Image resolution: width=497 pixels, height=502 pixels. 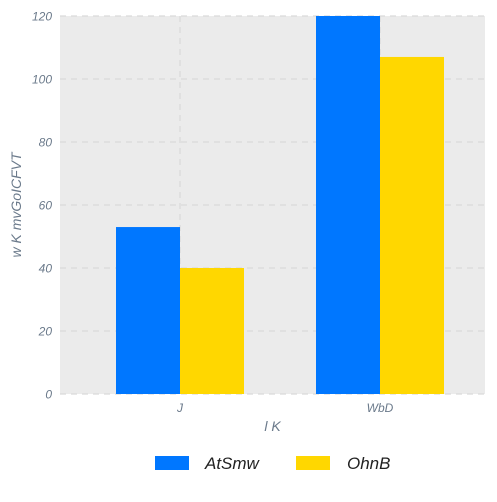 I want to click on bar-AtSmw-WbD, so click(x=348, y=205).